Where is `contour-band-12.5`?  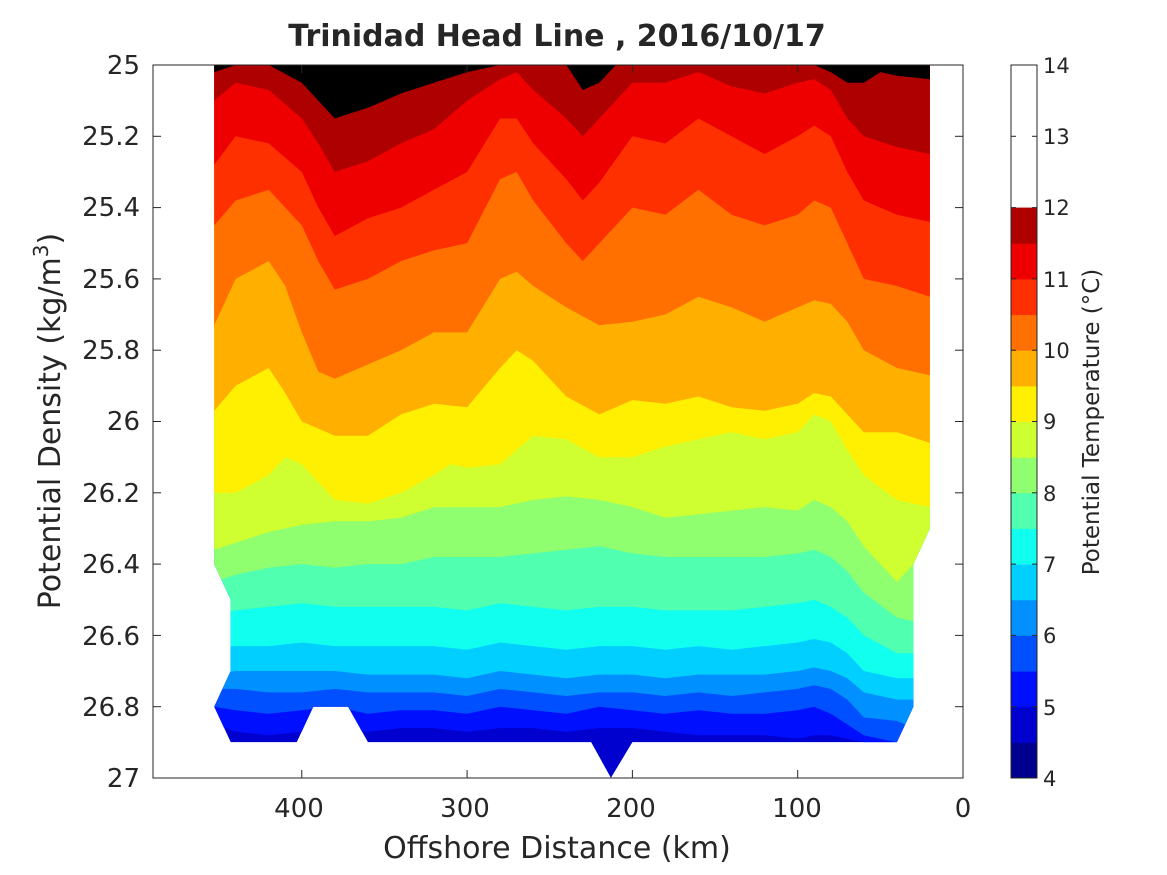 contour-band-12.5 is located at coordinates (572, 79).